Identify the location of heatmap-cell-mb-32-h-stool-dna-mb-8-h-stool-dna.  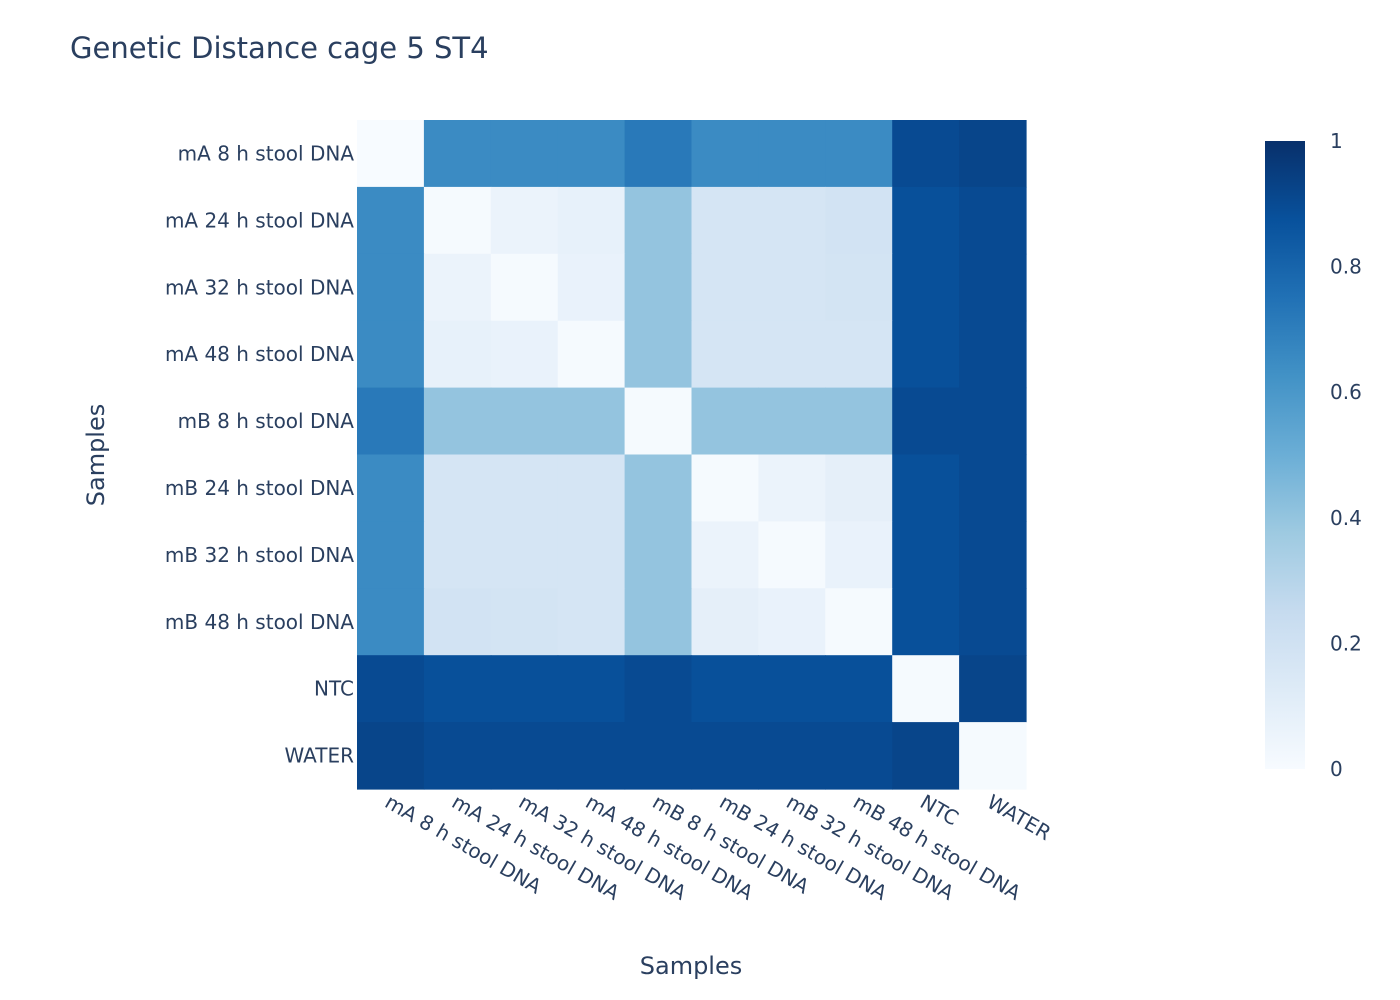
(658, 555).